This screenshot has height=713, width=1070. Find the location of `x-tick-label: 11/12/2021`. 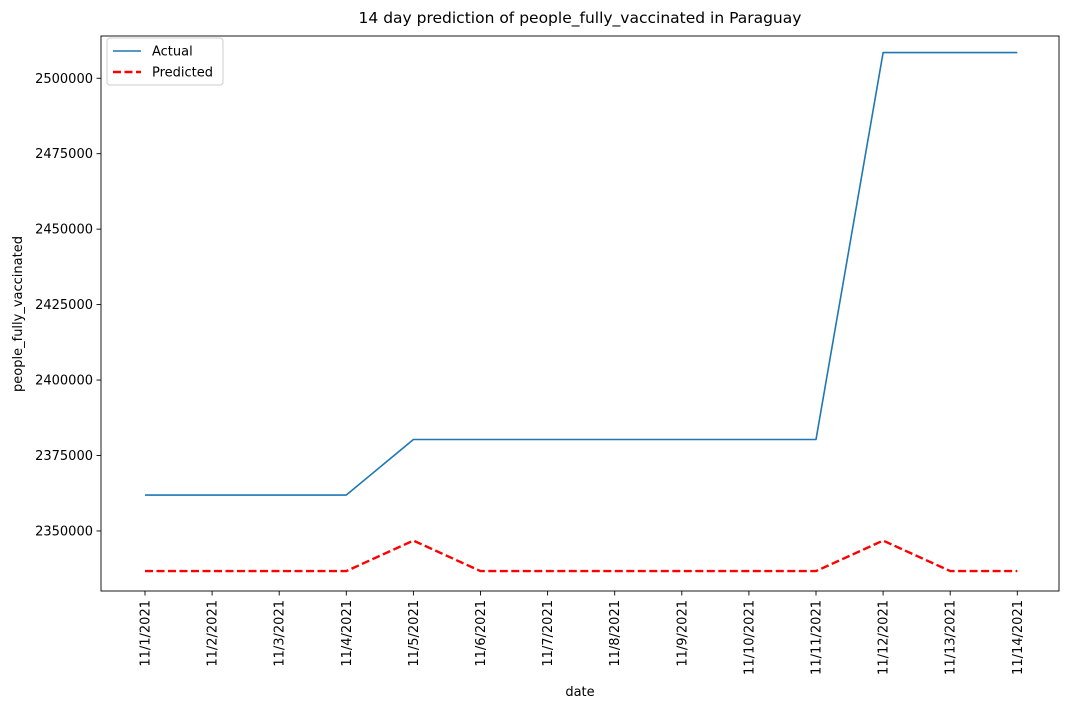

x-tick-label: 11/12/2021 is located at coordinates (884, 637).